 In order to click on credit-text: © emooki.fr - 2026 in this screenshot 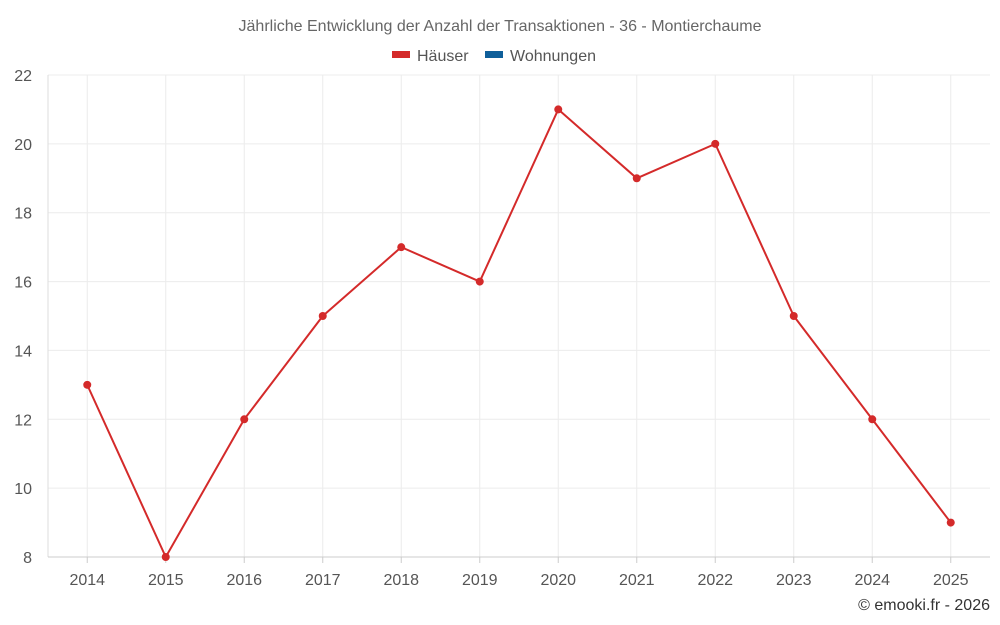, I will do `click(924, 605)`.